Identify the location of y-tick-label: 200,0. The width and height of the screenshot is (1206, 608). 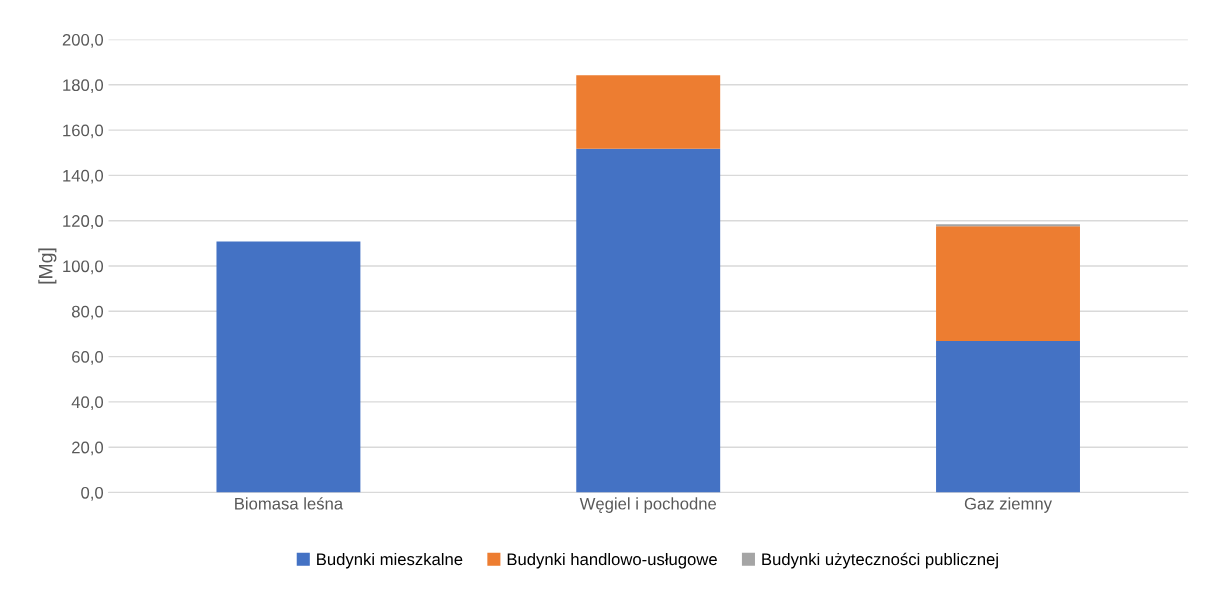
(83, 40).